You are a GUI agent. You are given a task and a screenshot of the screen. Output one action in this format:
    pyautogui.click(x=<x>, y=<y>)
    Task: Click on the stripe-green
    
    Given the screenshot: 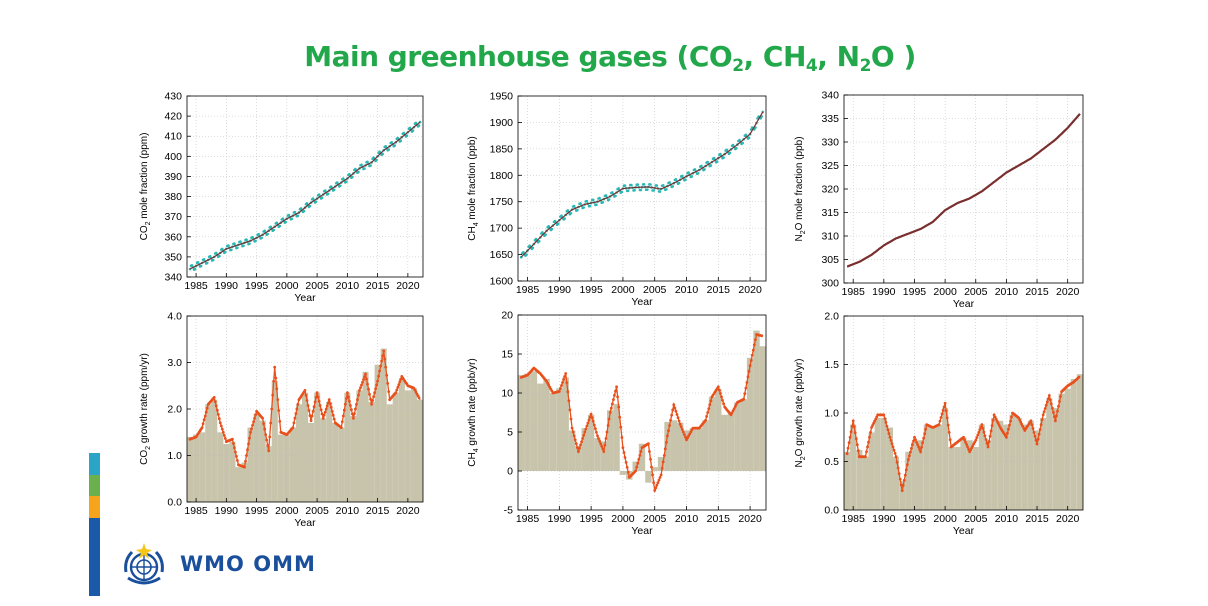 What is the action you would take?
    pyautogui.click(x=94, y=485)
    